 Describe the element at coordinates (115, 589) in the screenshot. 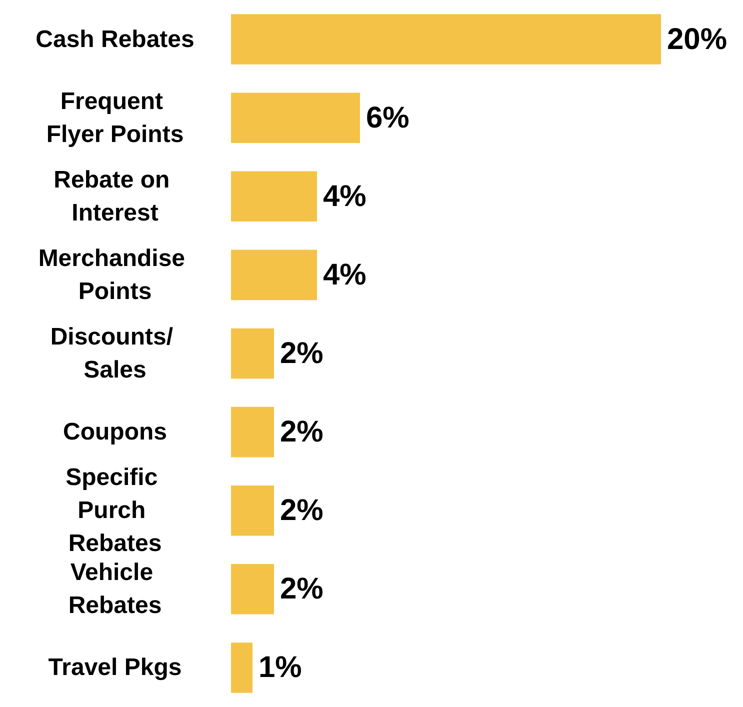

I see `y-tick-label: Vehicle Rebates` at that location.